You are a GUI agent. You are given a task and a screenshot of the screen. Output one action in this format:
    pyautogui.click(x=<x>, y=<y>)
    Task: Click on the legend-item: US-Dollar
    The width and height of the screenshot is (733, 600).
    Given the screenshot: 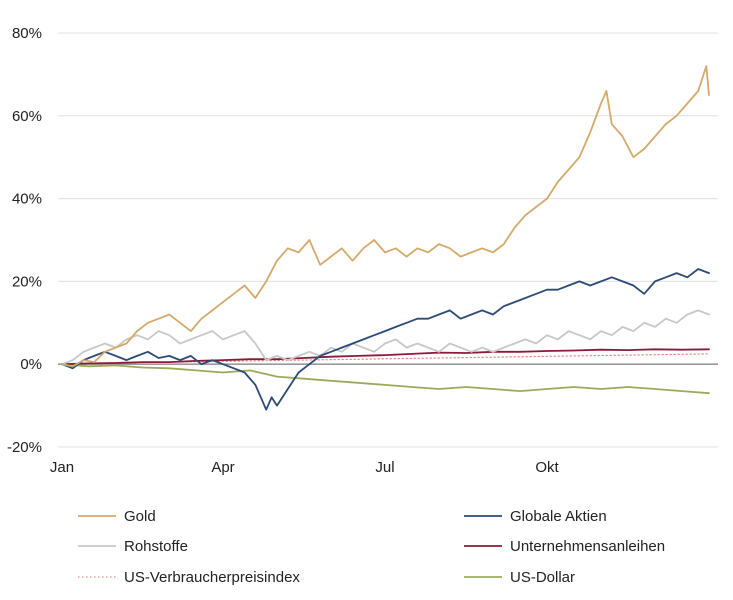 What is the action you would take?
    pyautogui.click(x=519, y=577)
    